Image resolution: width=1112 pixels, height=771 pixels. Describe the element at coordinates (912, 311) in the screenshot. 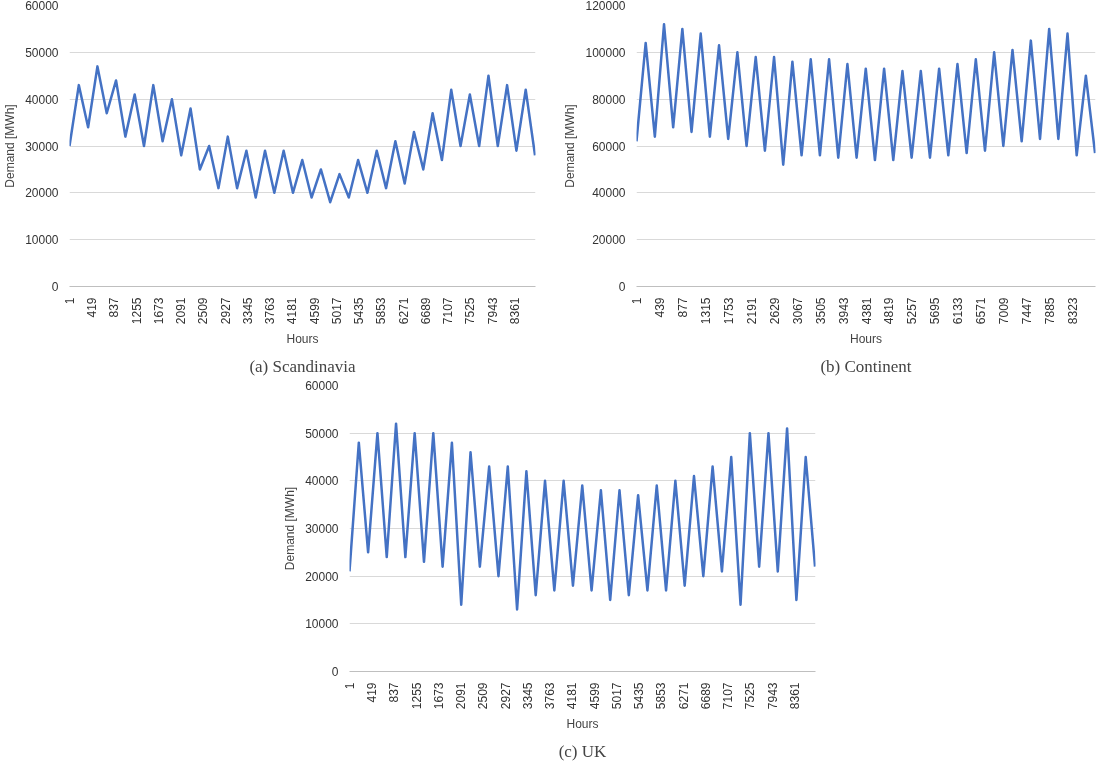

I see `x-tick-label: 5257` at that location.